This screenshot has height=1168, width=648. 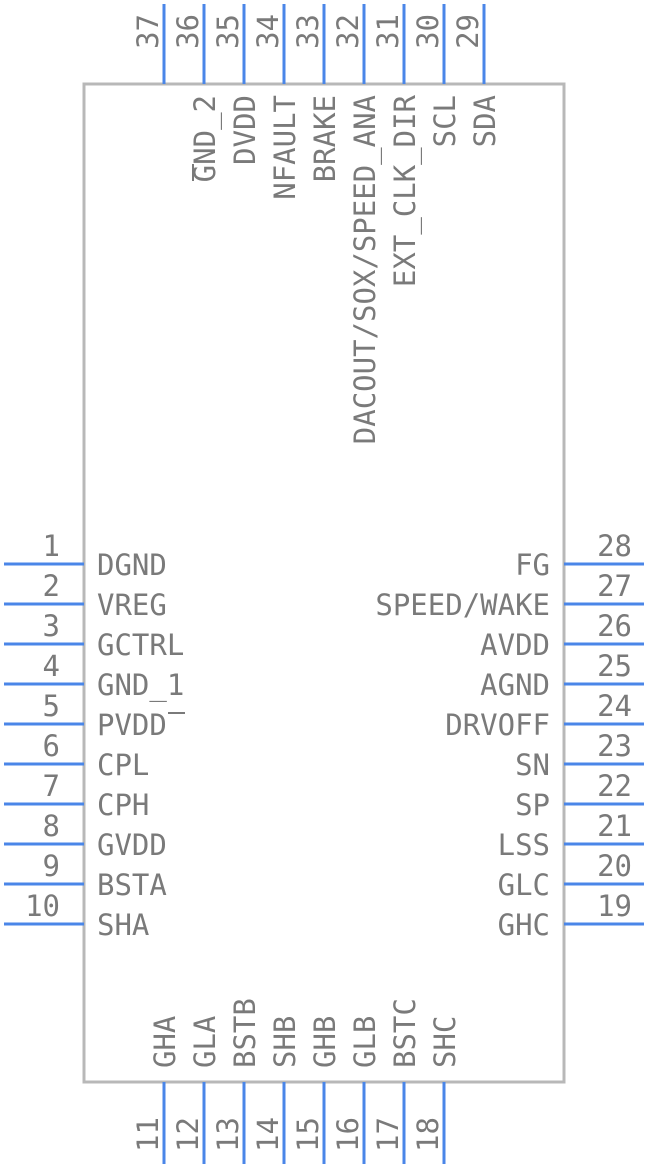 I want to click on pin-number: 31, so click(x=388, y=31).